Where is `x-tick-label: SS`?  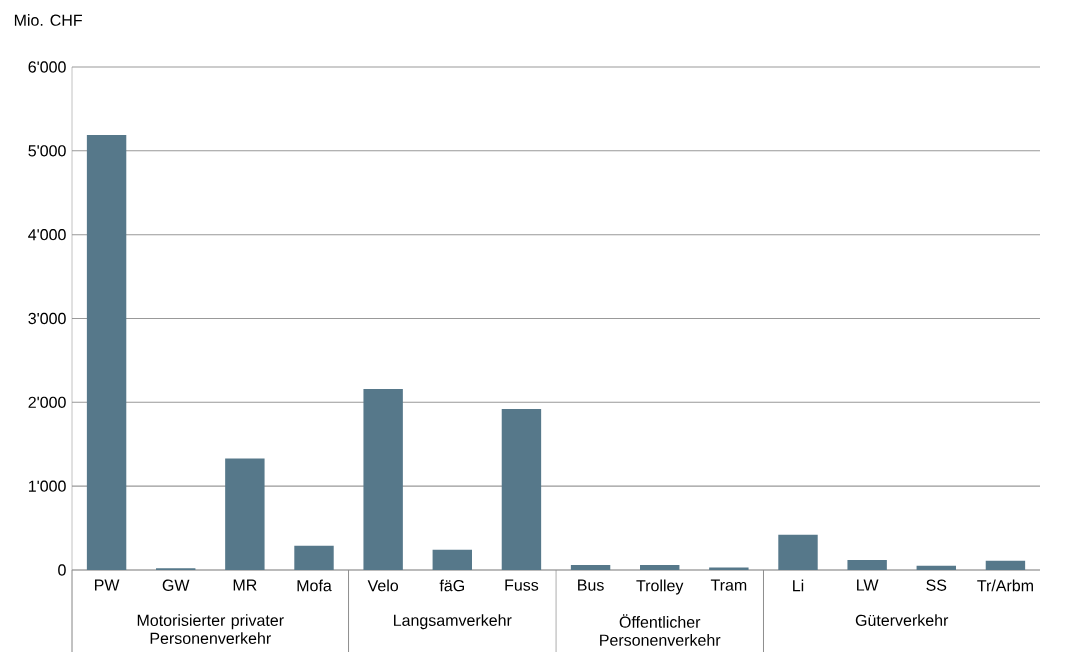
x-tick-label: SS is located at coordinates (936, 585).